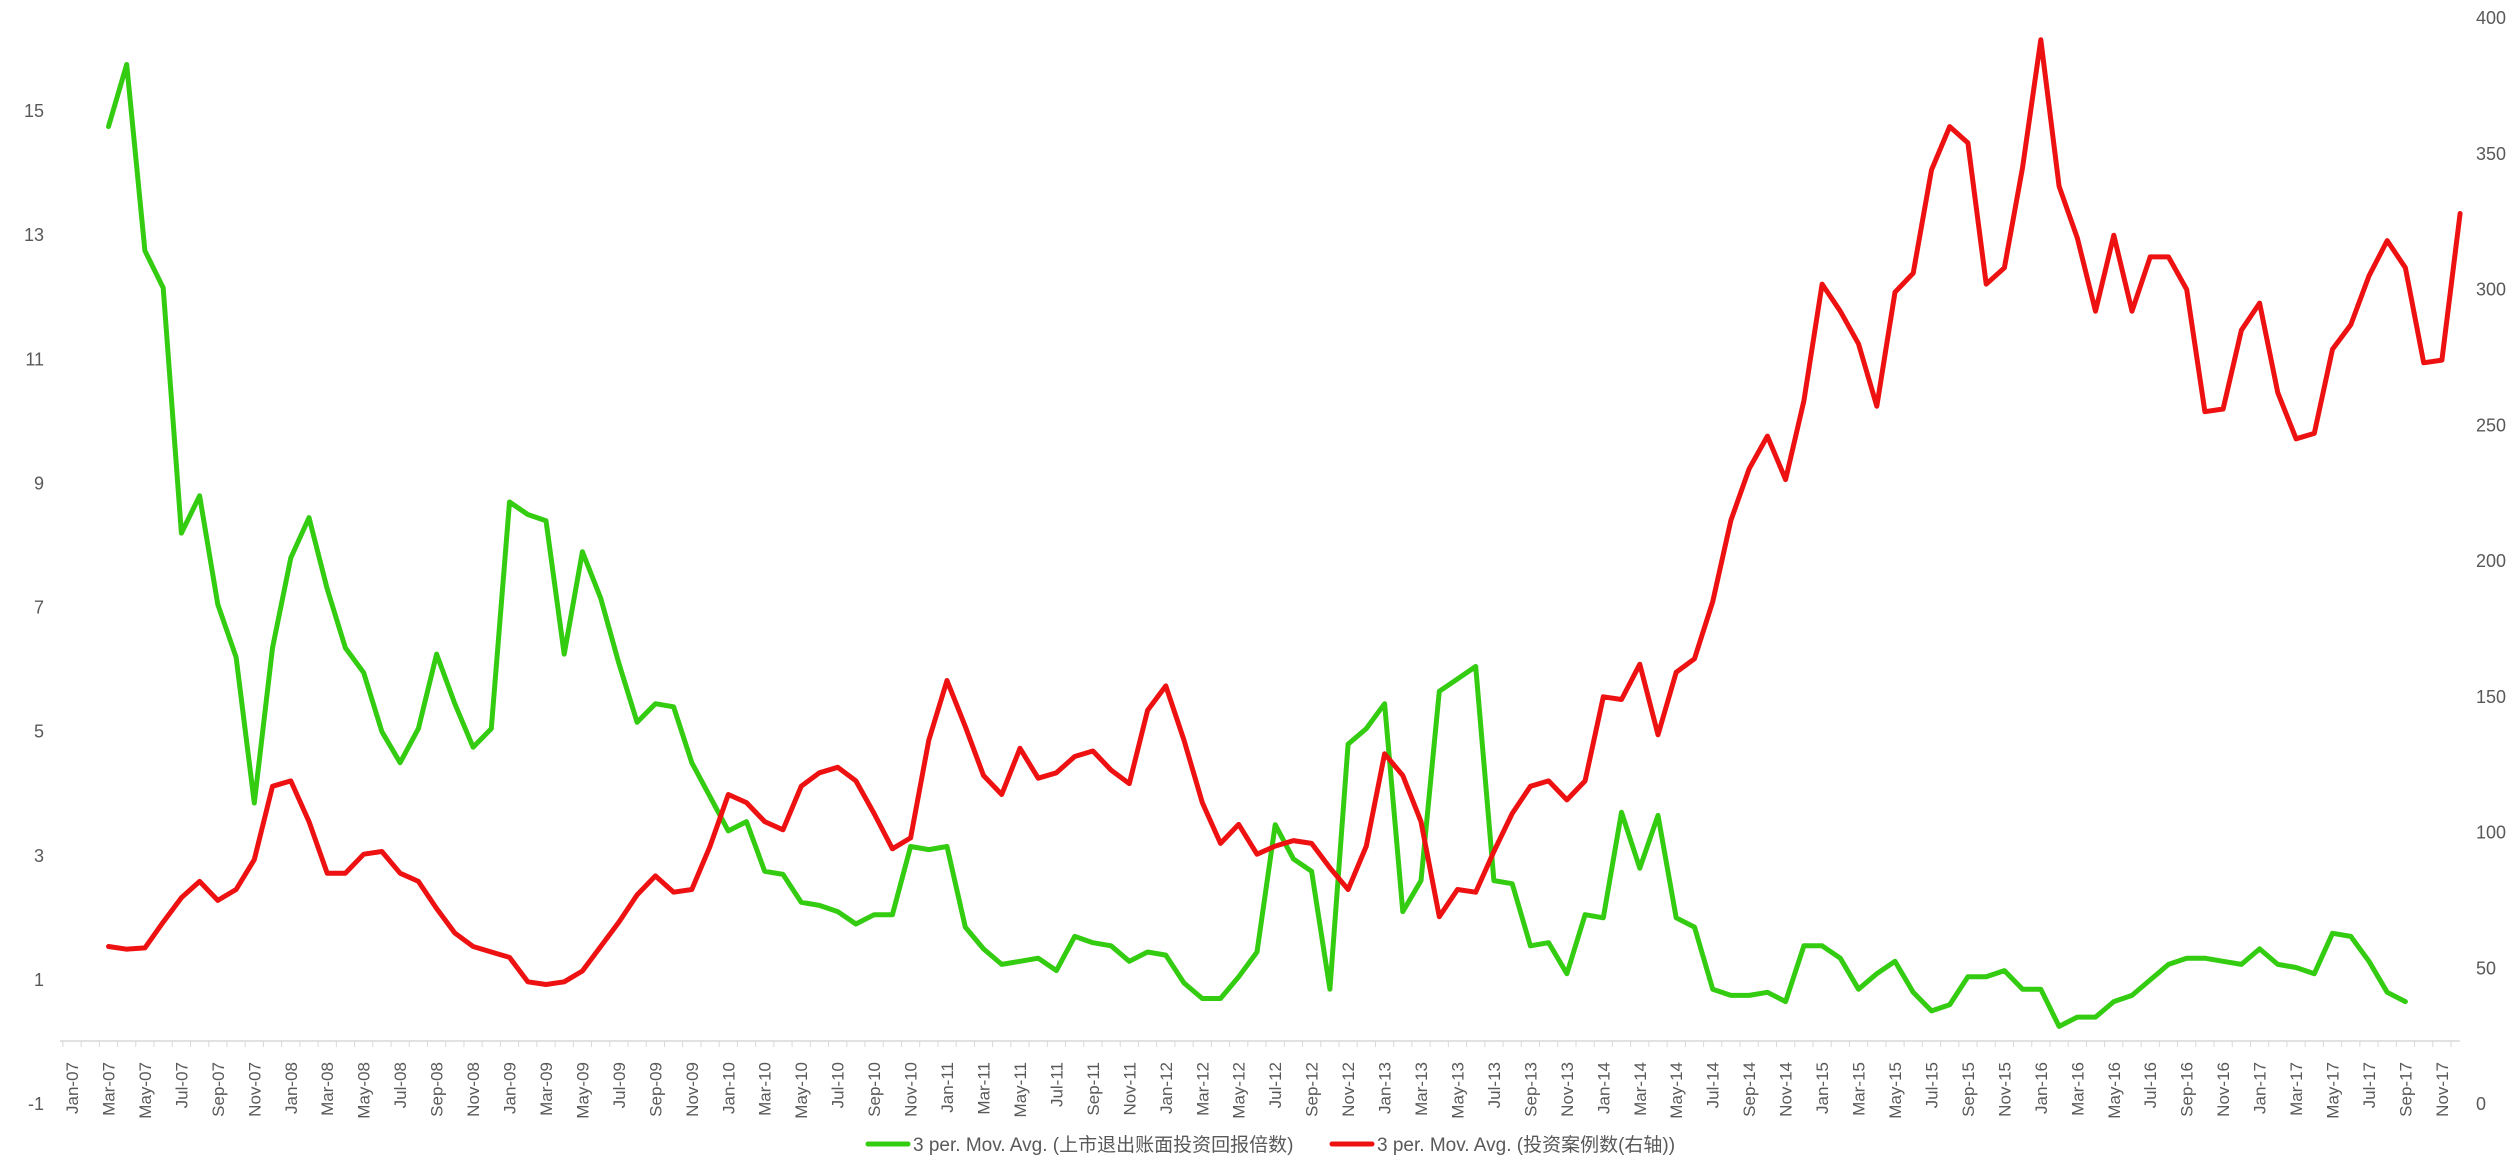 Image resolution: width=2520 pixels, height=1176 pixels. What do you see at coordinates (619, 1085) in the screenshot?
I see `x-tick-label: Jul-09` at bounding box center [619, 1085].